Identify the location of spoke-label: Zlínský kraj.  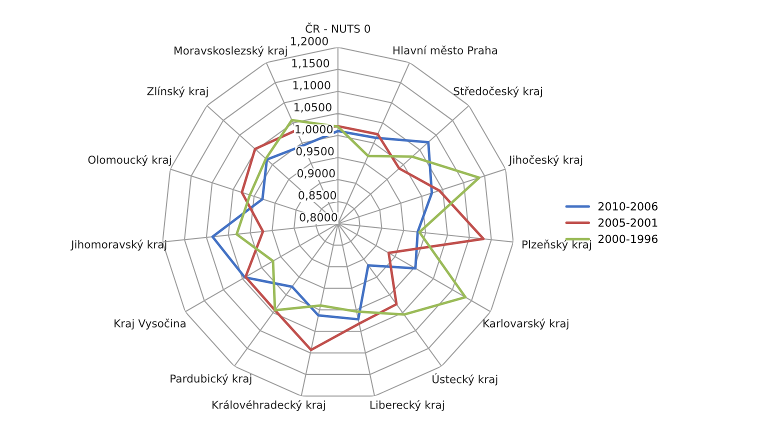
(177, 92).